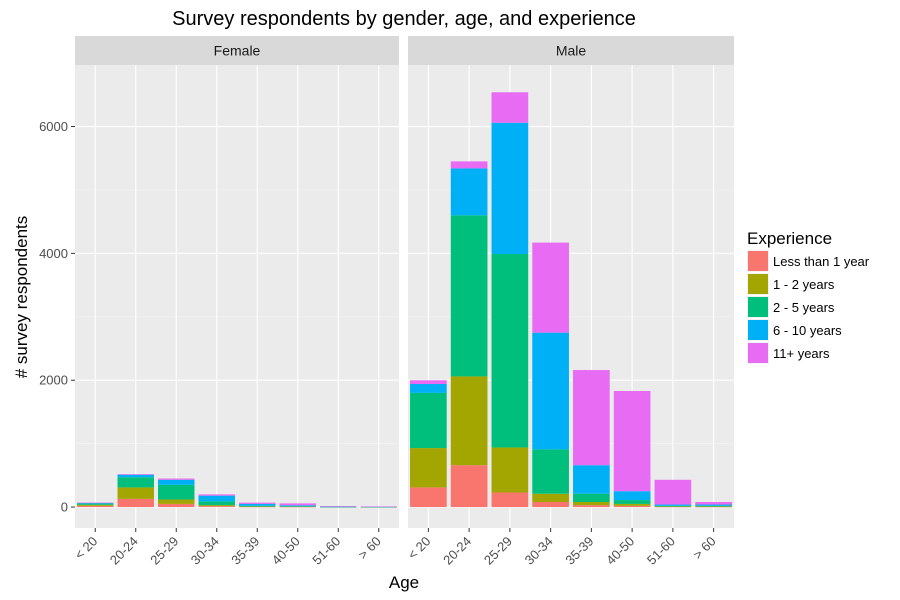  Describe the element at coordinates (419, 548) in the screenshot. I see `x-tick-label: < 20` at that location.